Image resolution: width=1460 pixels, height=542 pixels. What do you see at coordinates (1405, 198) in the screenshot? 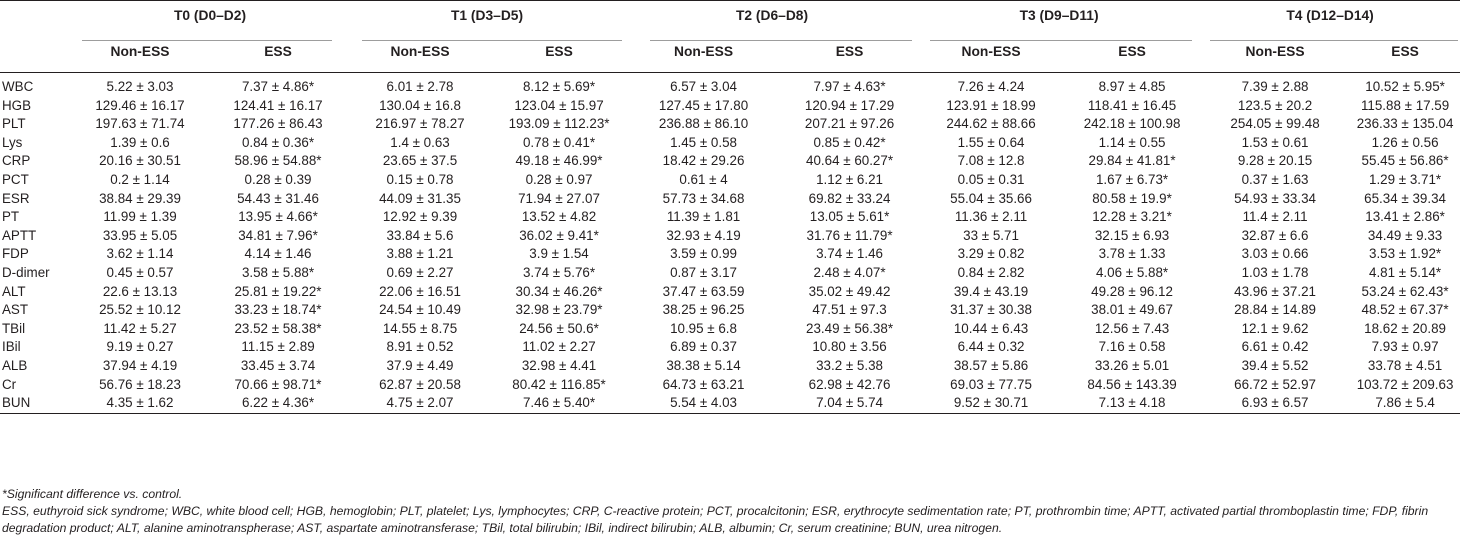
I see `table-cell: 65.34 ± 39.34` at bounding box center [1405, 198].